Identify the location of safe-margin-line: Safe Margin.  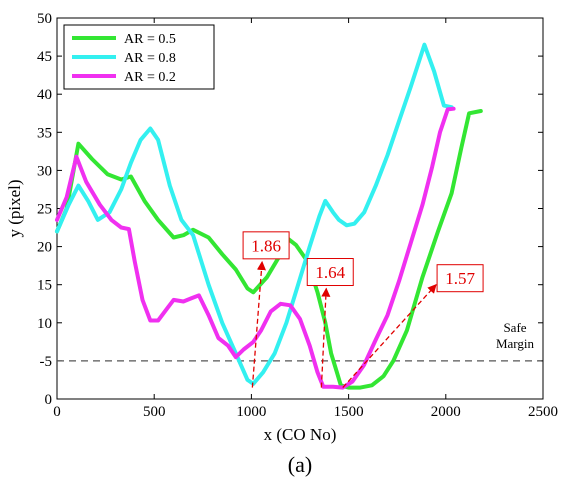
(299, 341).